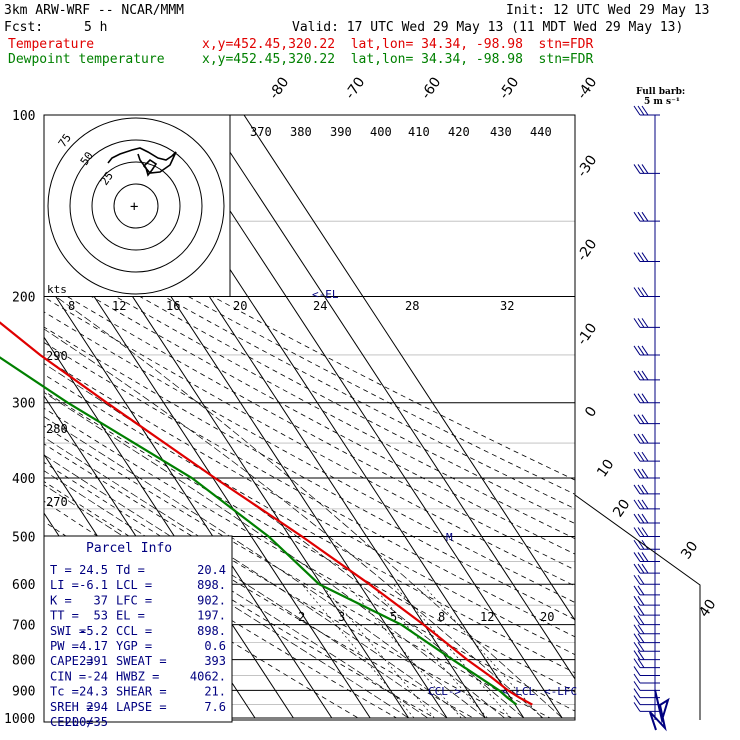 This screenshot has width=740, height=740. Describe the element at coordinates (621, 509) in the screenshot. I see `temperature-label: 20` at that location.